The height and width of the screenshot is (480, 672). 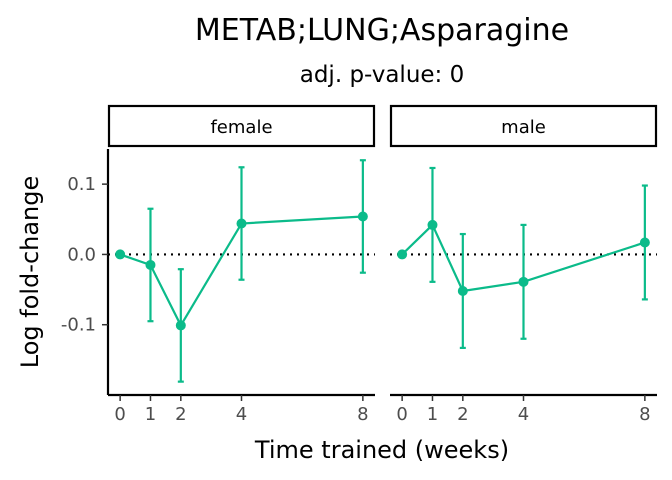 I want to click on y-tick-label: -0.1, so click(x=78, y=325).